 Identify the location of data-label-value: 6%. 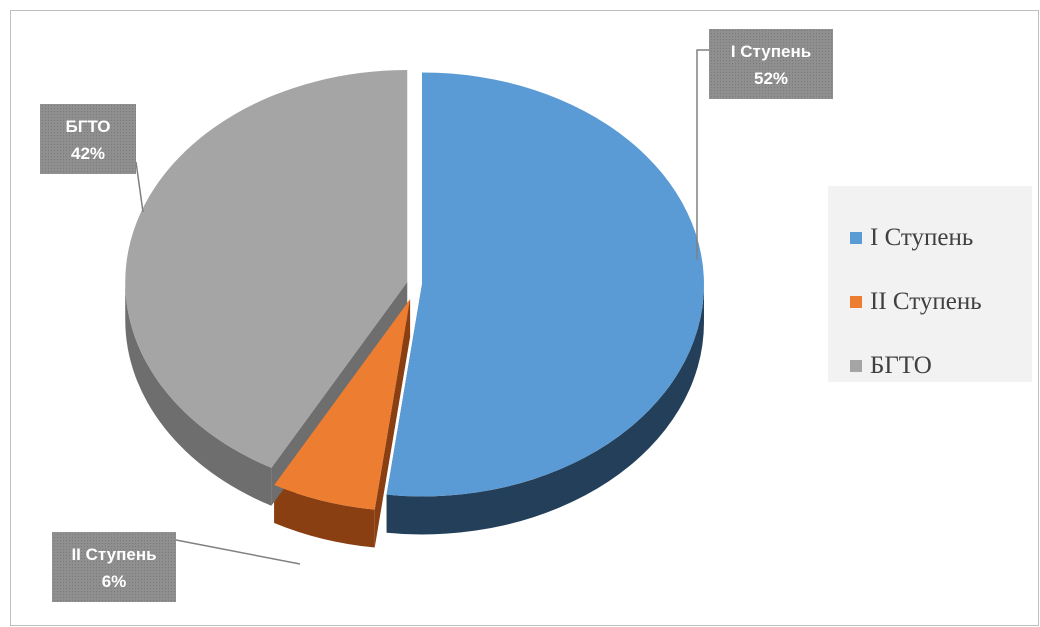
(114, 581).